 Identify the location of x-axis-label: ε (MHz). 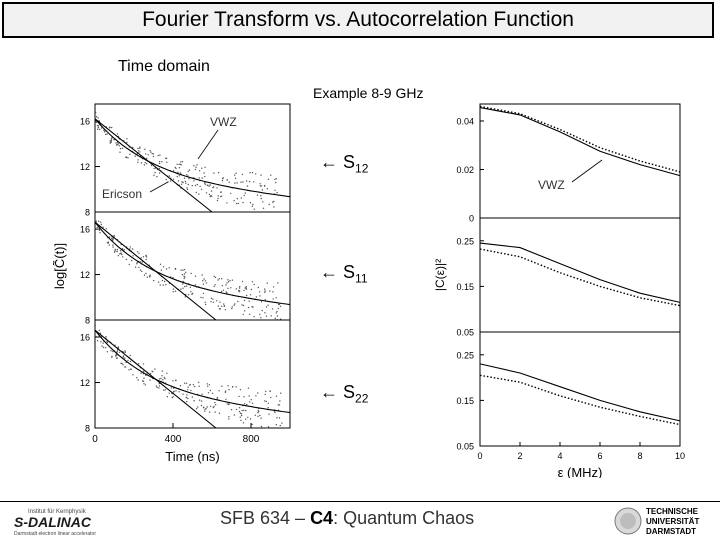
(580, 471).